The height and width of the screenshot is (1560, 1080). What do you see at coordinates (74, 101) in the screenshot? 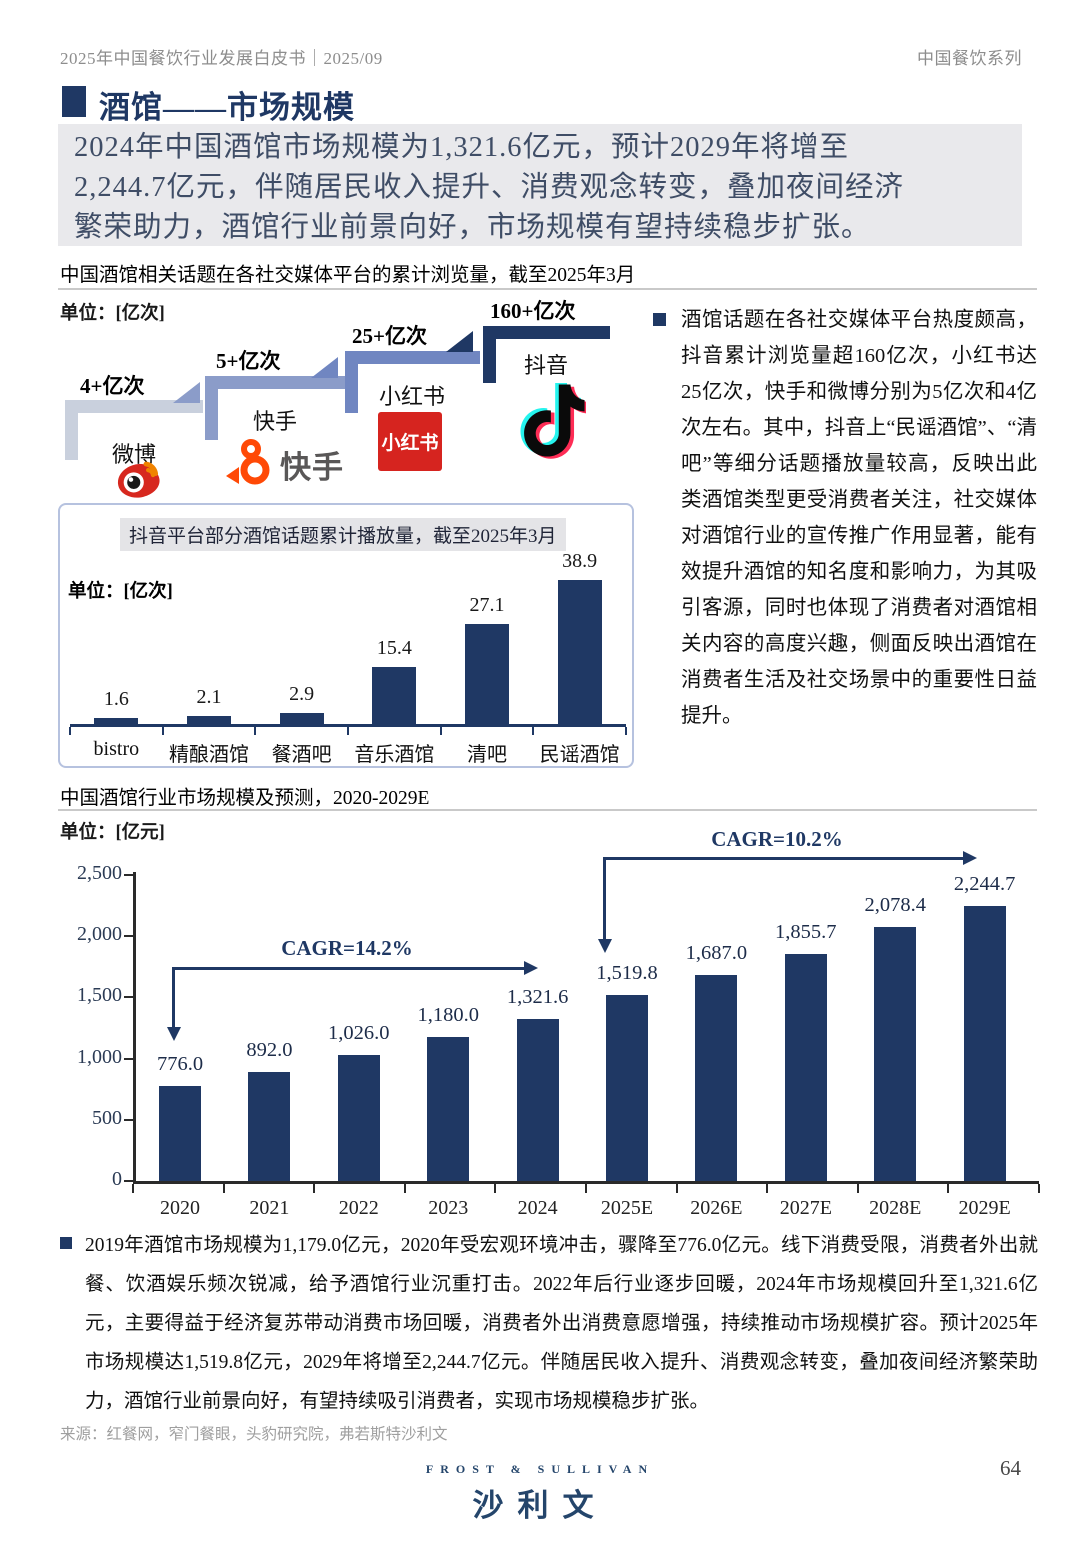
I see `title-accent-square` at bounding box center [74, 101].